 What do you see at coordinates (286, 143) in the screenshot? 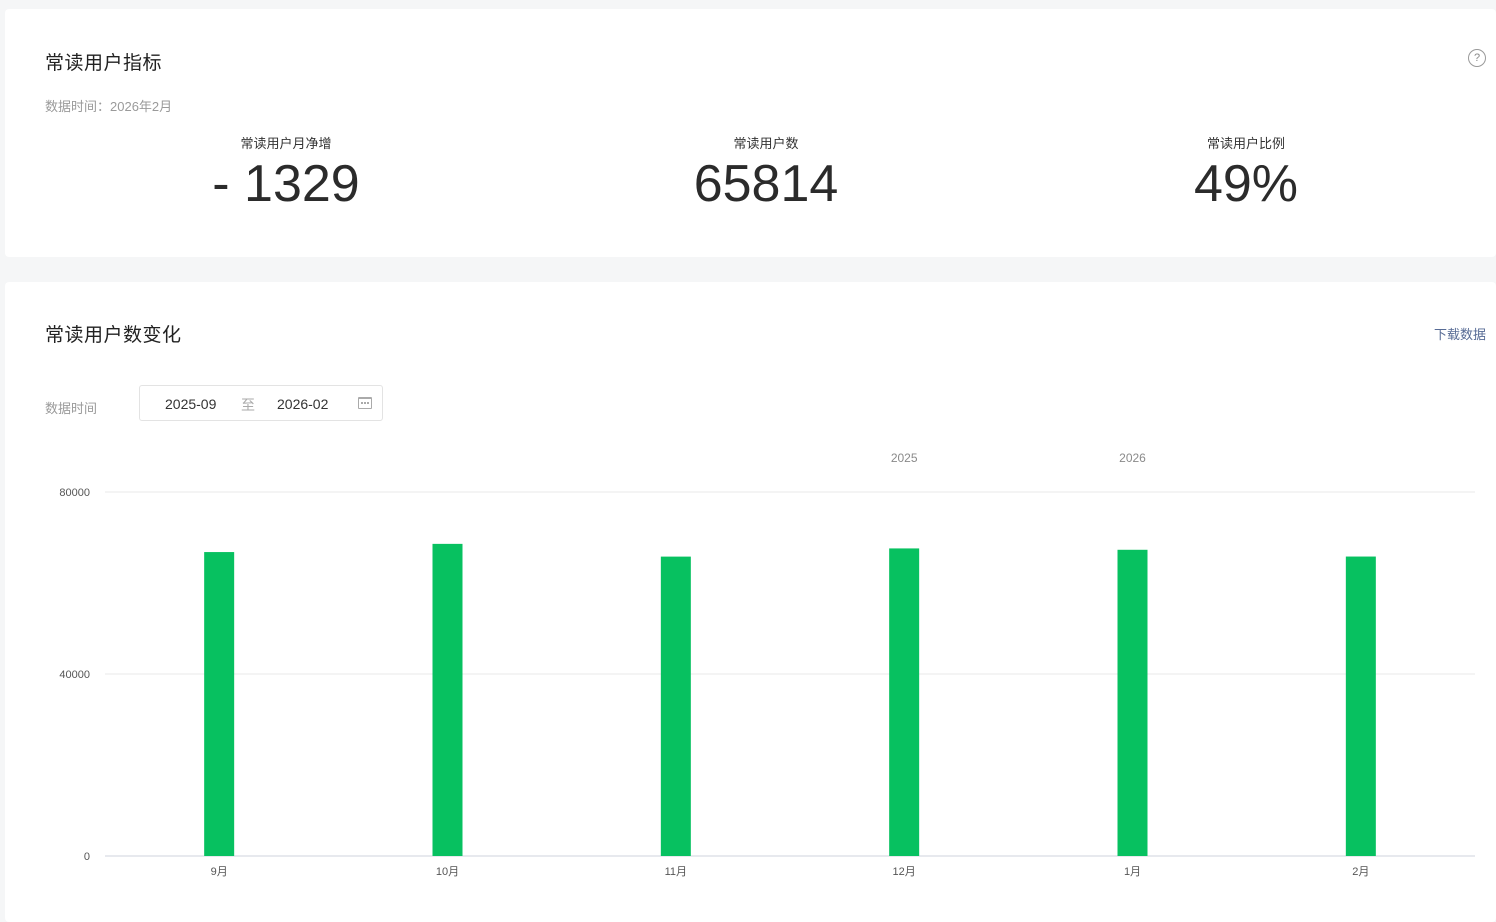
I see `metric-label: 常读用户月净增` at bounding box center [286, 143].